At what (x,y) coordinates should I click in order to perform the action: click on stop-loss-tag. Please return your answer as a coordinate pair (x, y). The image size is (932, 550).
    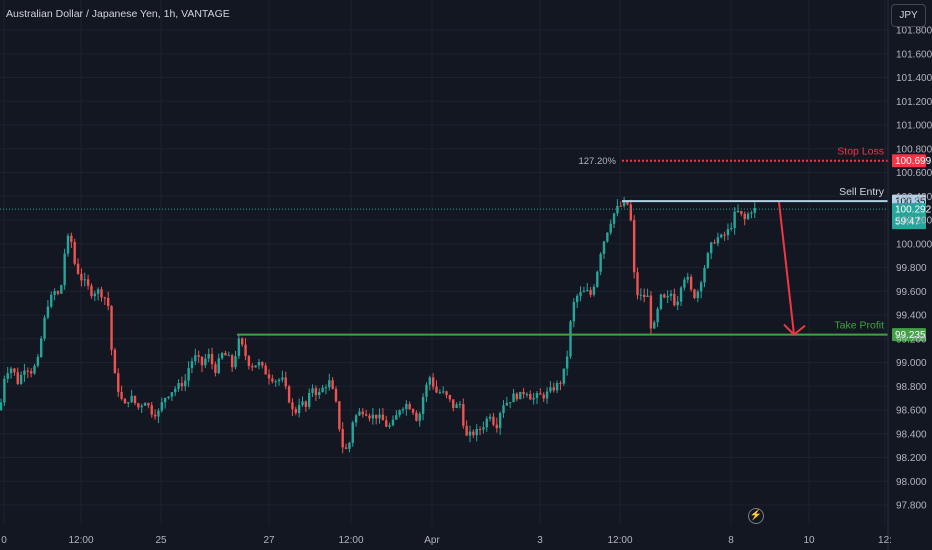
    Looking at the image, I should click on (909, 161).